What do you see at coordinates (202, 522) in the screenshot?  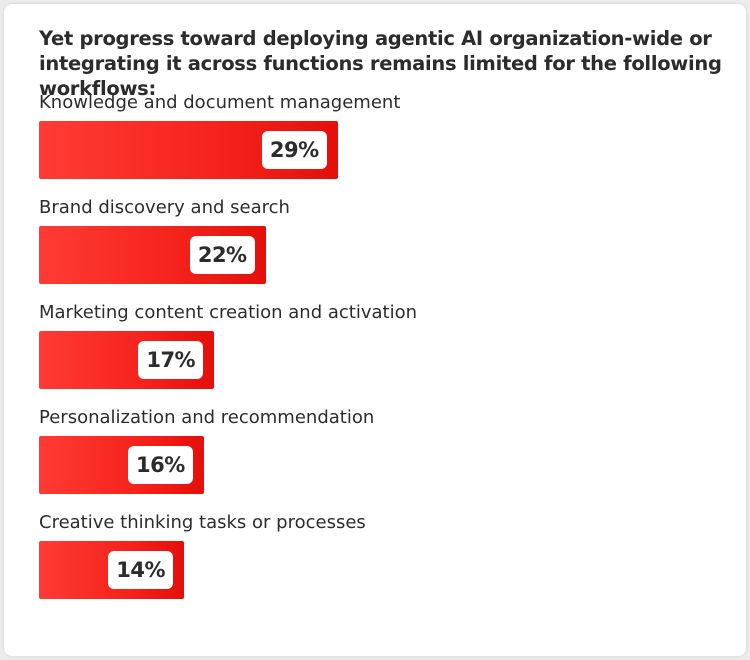 I see `bar-label: Creative thinking tasks or processes` at bounding box center [202, 522].